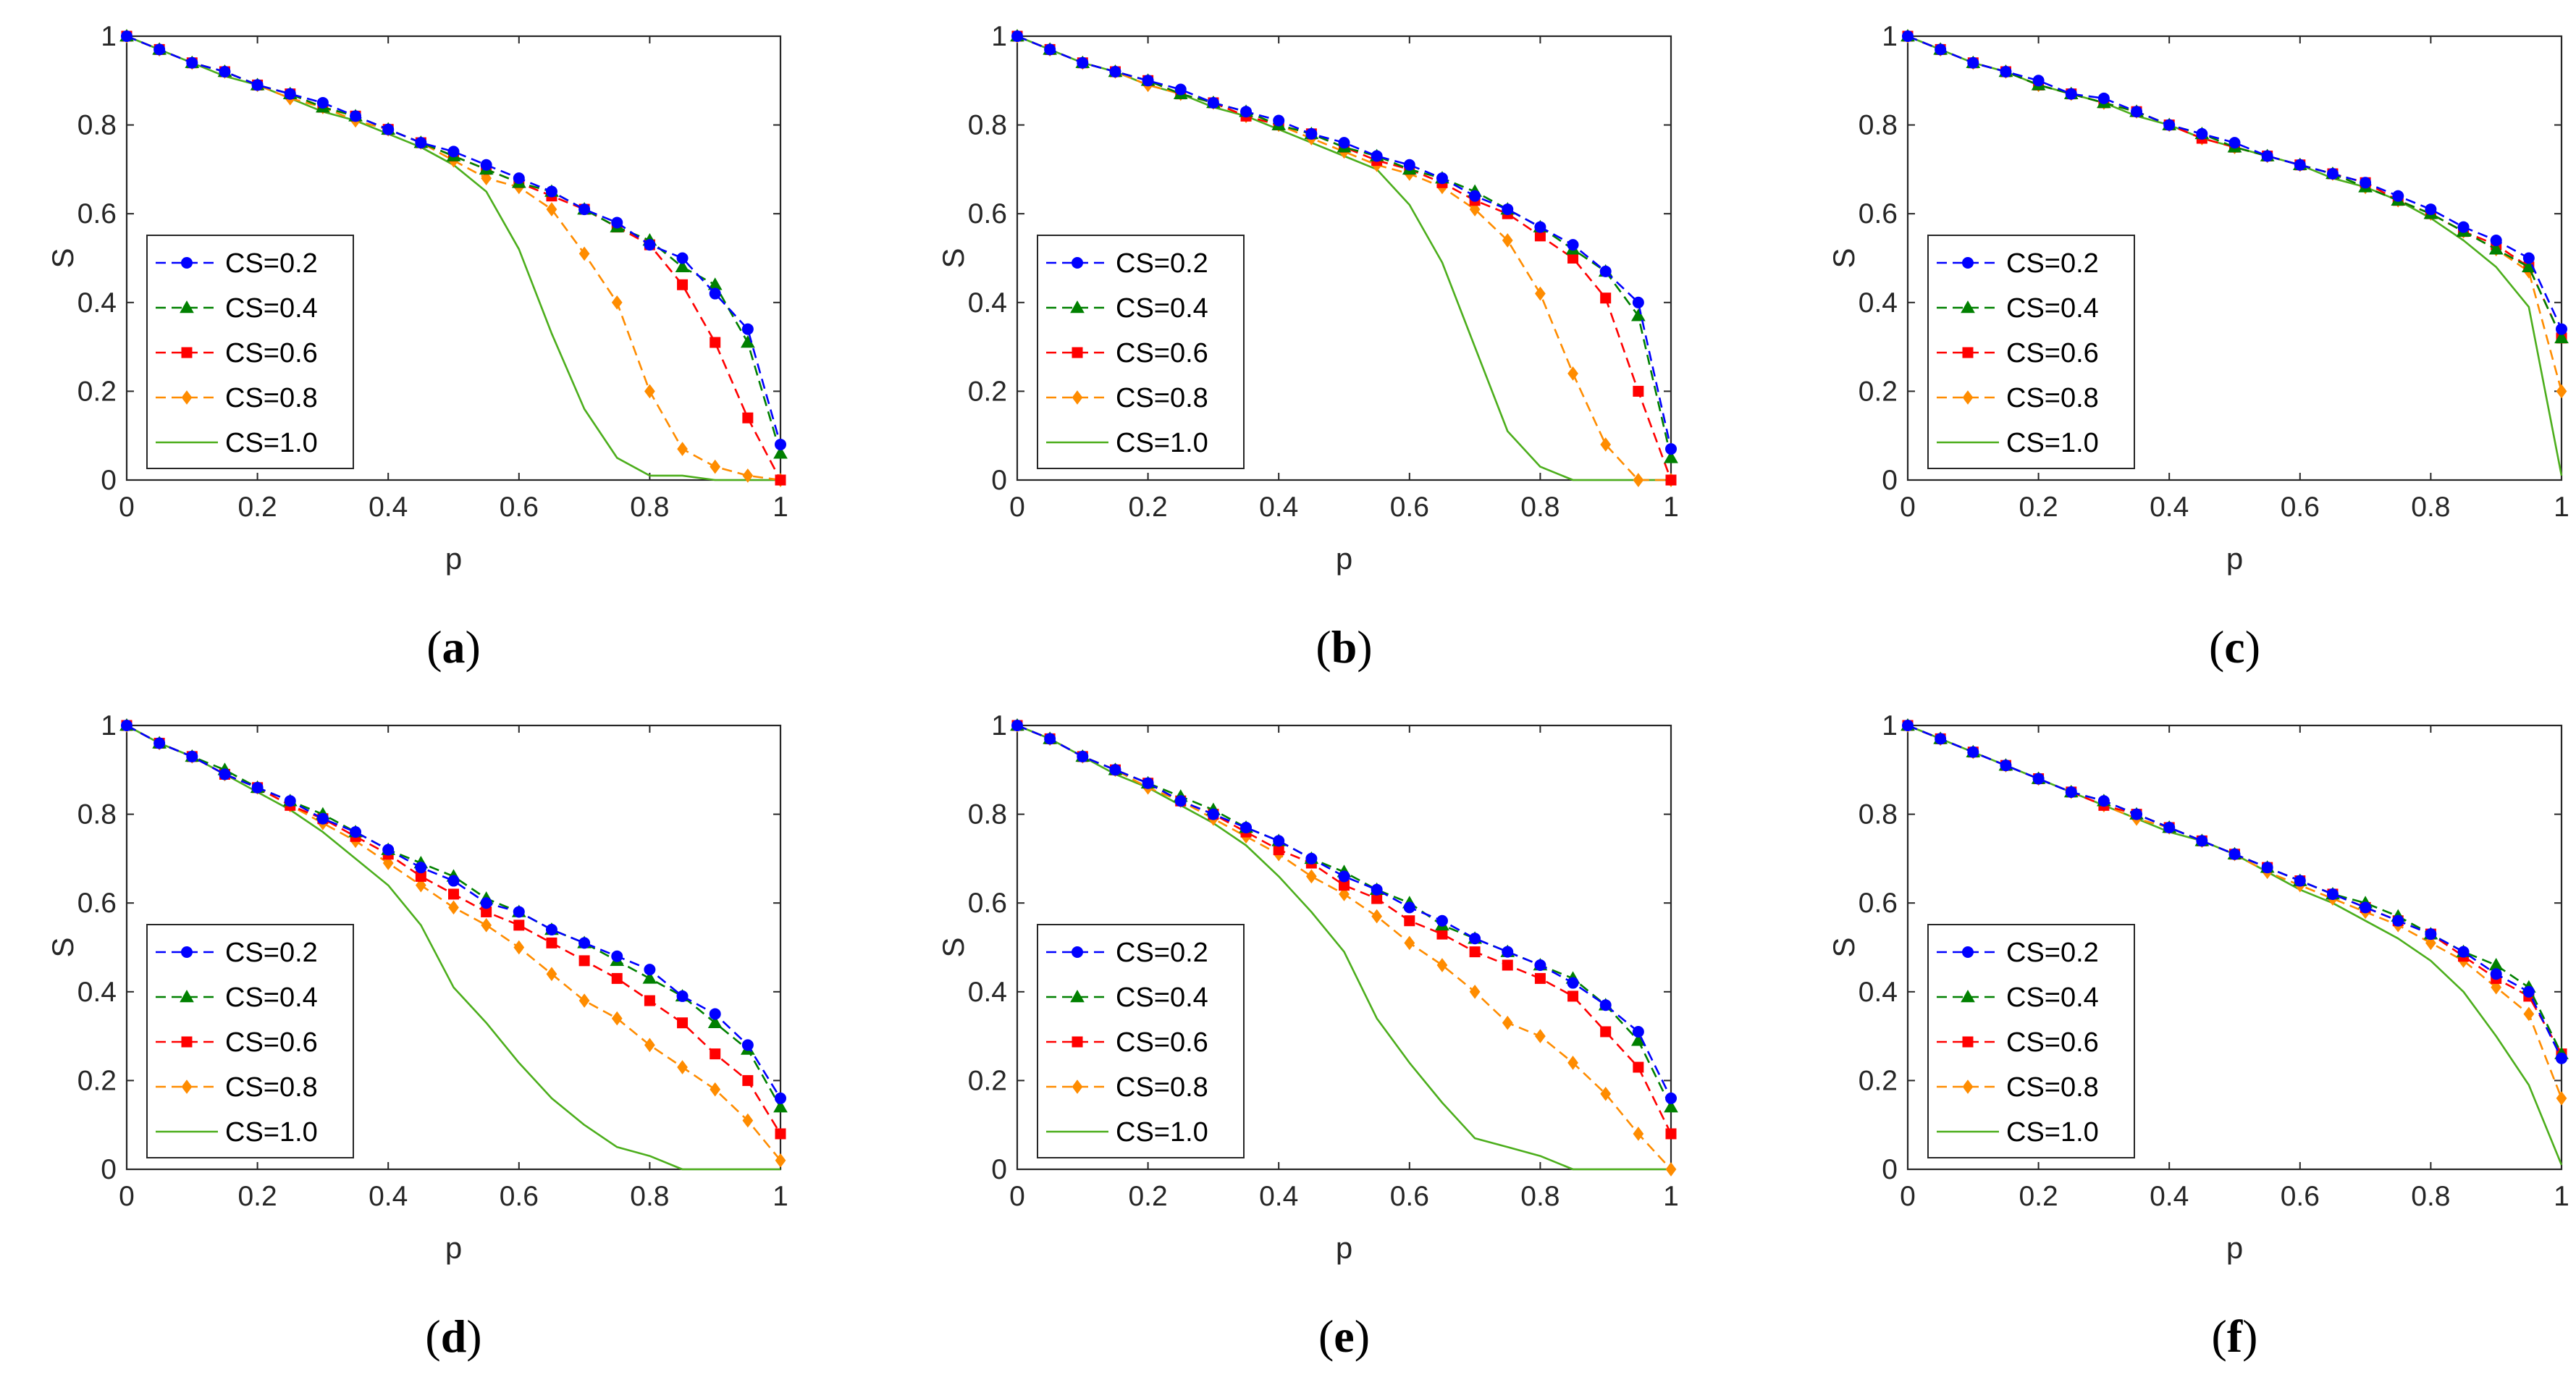  Describe the element at coordinates (2235, 1336) in the screenshot. I see `panel-caption: (f)` at that location.